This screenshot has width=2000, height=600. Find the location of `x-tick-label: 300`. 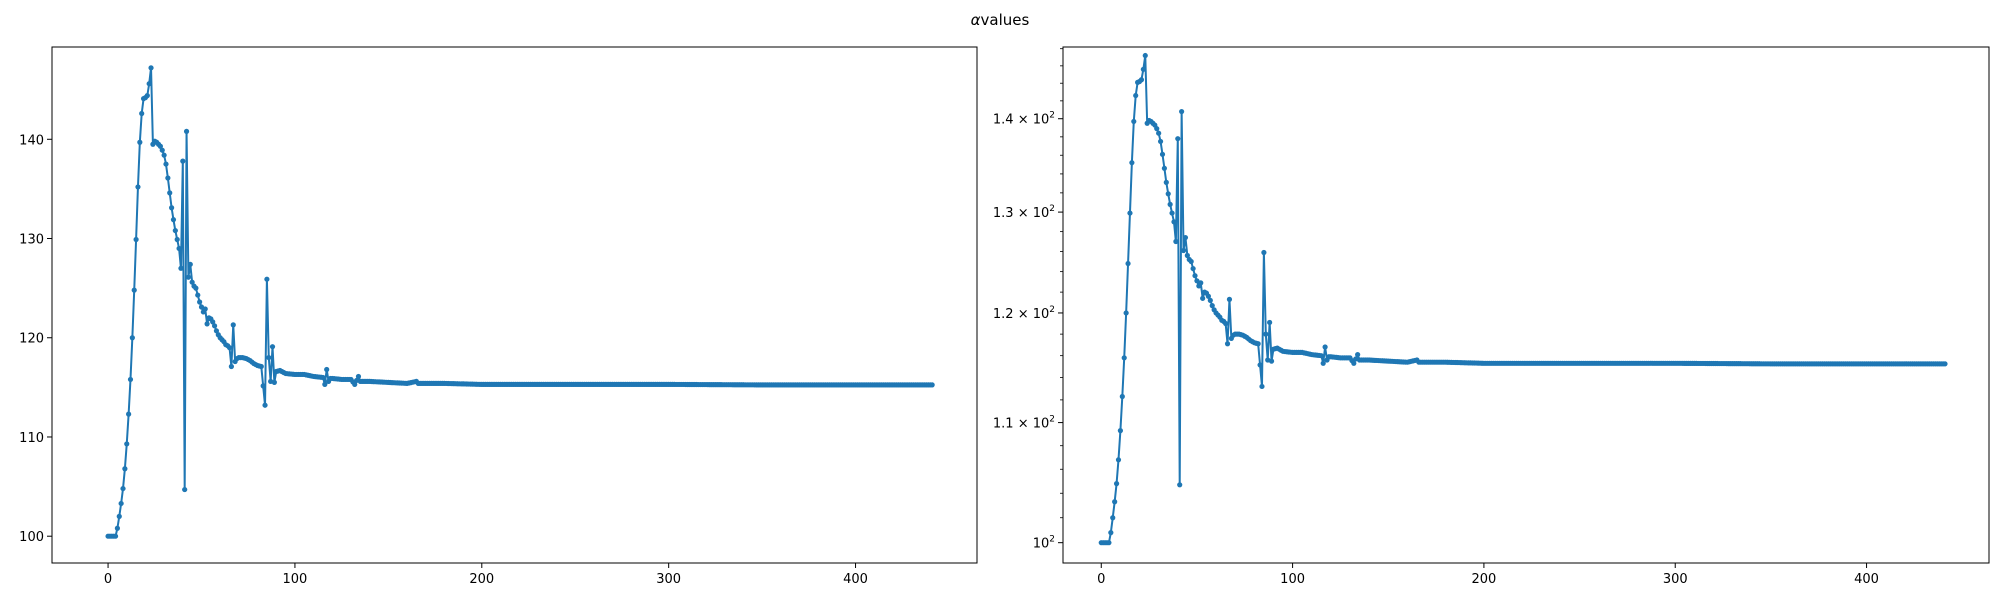

x-tick-label: 300 is located at coordinates (1675, 579).